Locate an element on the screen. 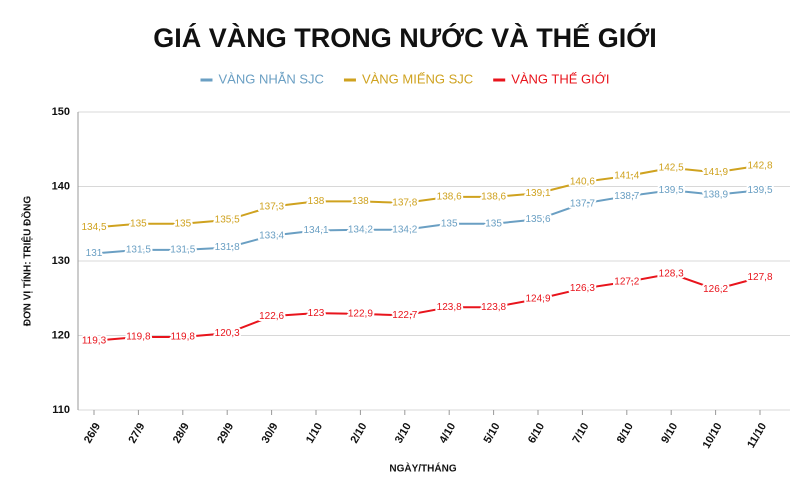 This screenshot has height=501, width=810. legend: VÀNG NHẪN SJC VÀNG MIẾNG SJC VÀNG THẾ GIỚI is located at coordinates (405, 78).